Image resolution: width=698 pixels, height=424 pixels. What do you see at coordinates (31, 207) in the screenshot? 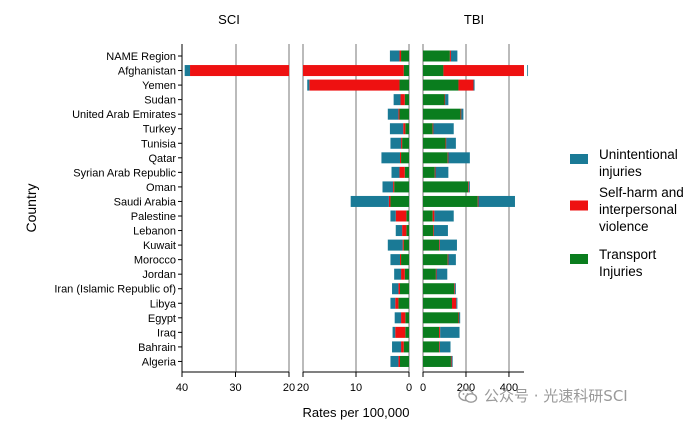
I see `y-axis-label: Country` at bounding box center [31, 207].